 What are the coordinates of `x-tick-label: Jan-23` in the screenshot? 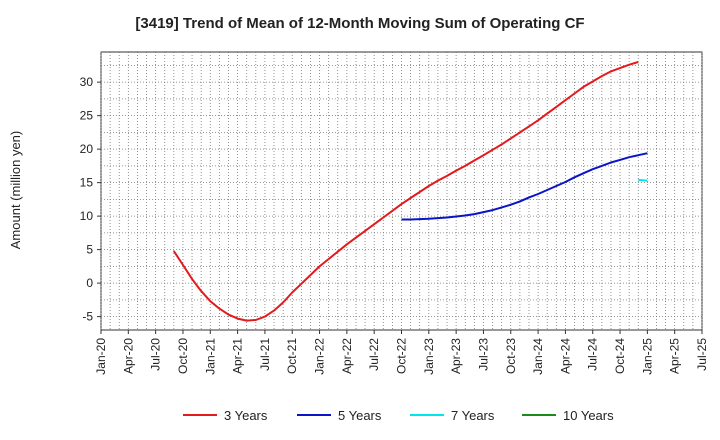 It's located at (429, 356).